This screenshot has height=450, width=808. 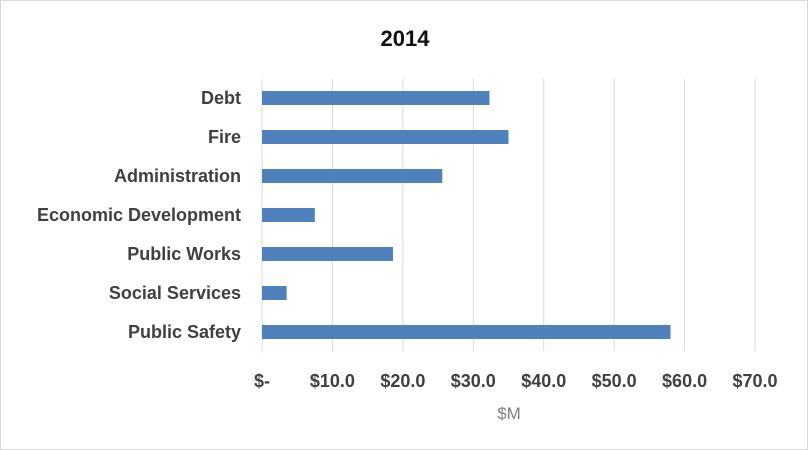 What do you see at coordinates (177, 176) in the screenshot?
I see `category-label: Administration` at bounding box center [177, 176].